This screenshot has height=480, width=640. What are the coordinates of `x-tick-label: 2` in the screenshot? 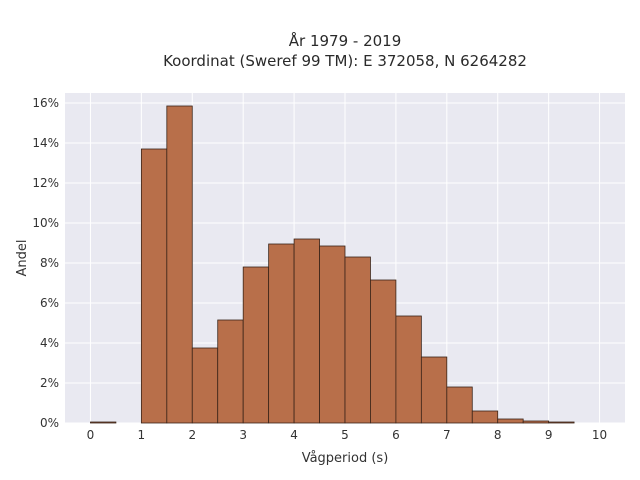 It's located at (192, 435).